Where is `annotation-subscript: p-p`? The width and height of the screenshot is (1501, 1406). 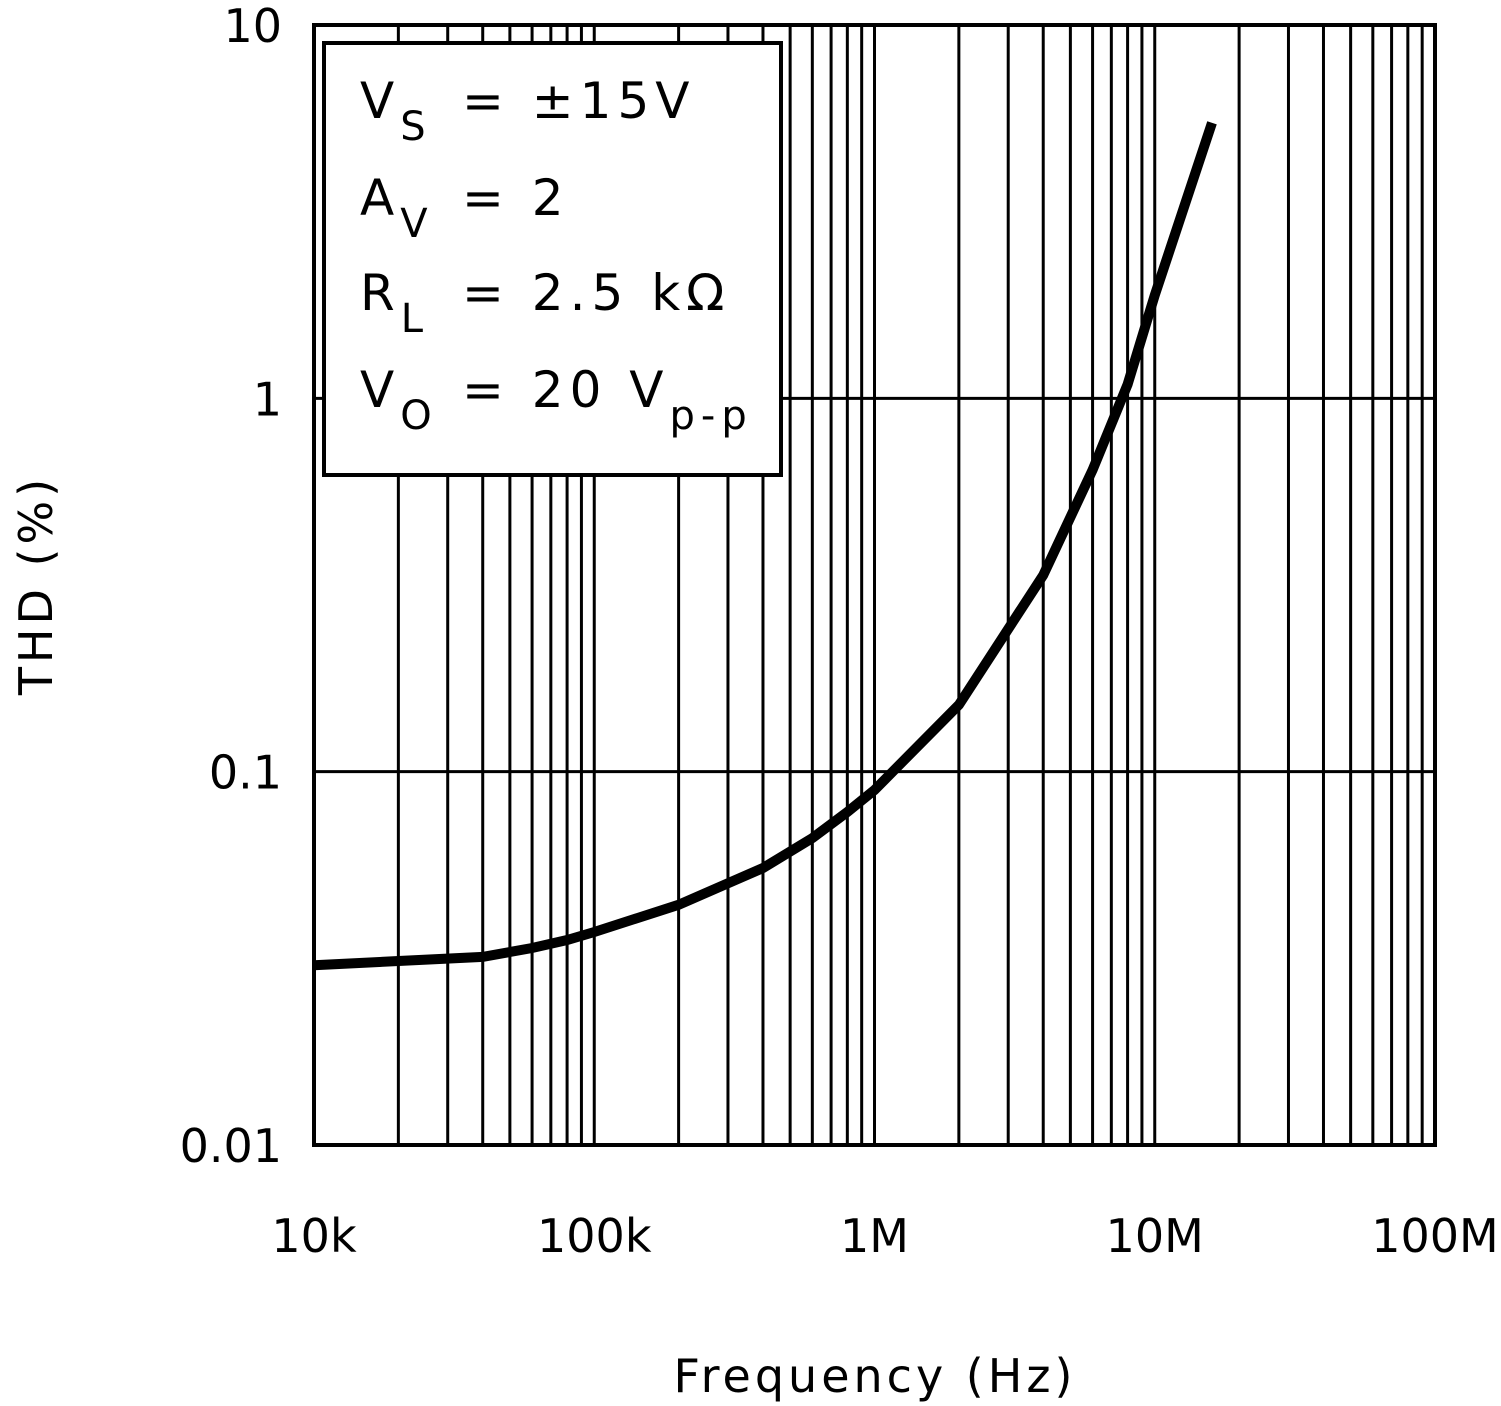 annotation-subscript: p-p is located at coordinates (711, 416).